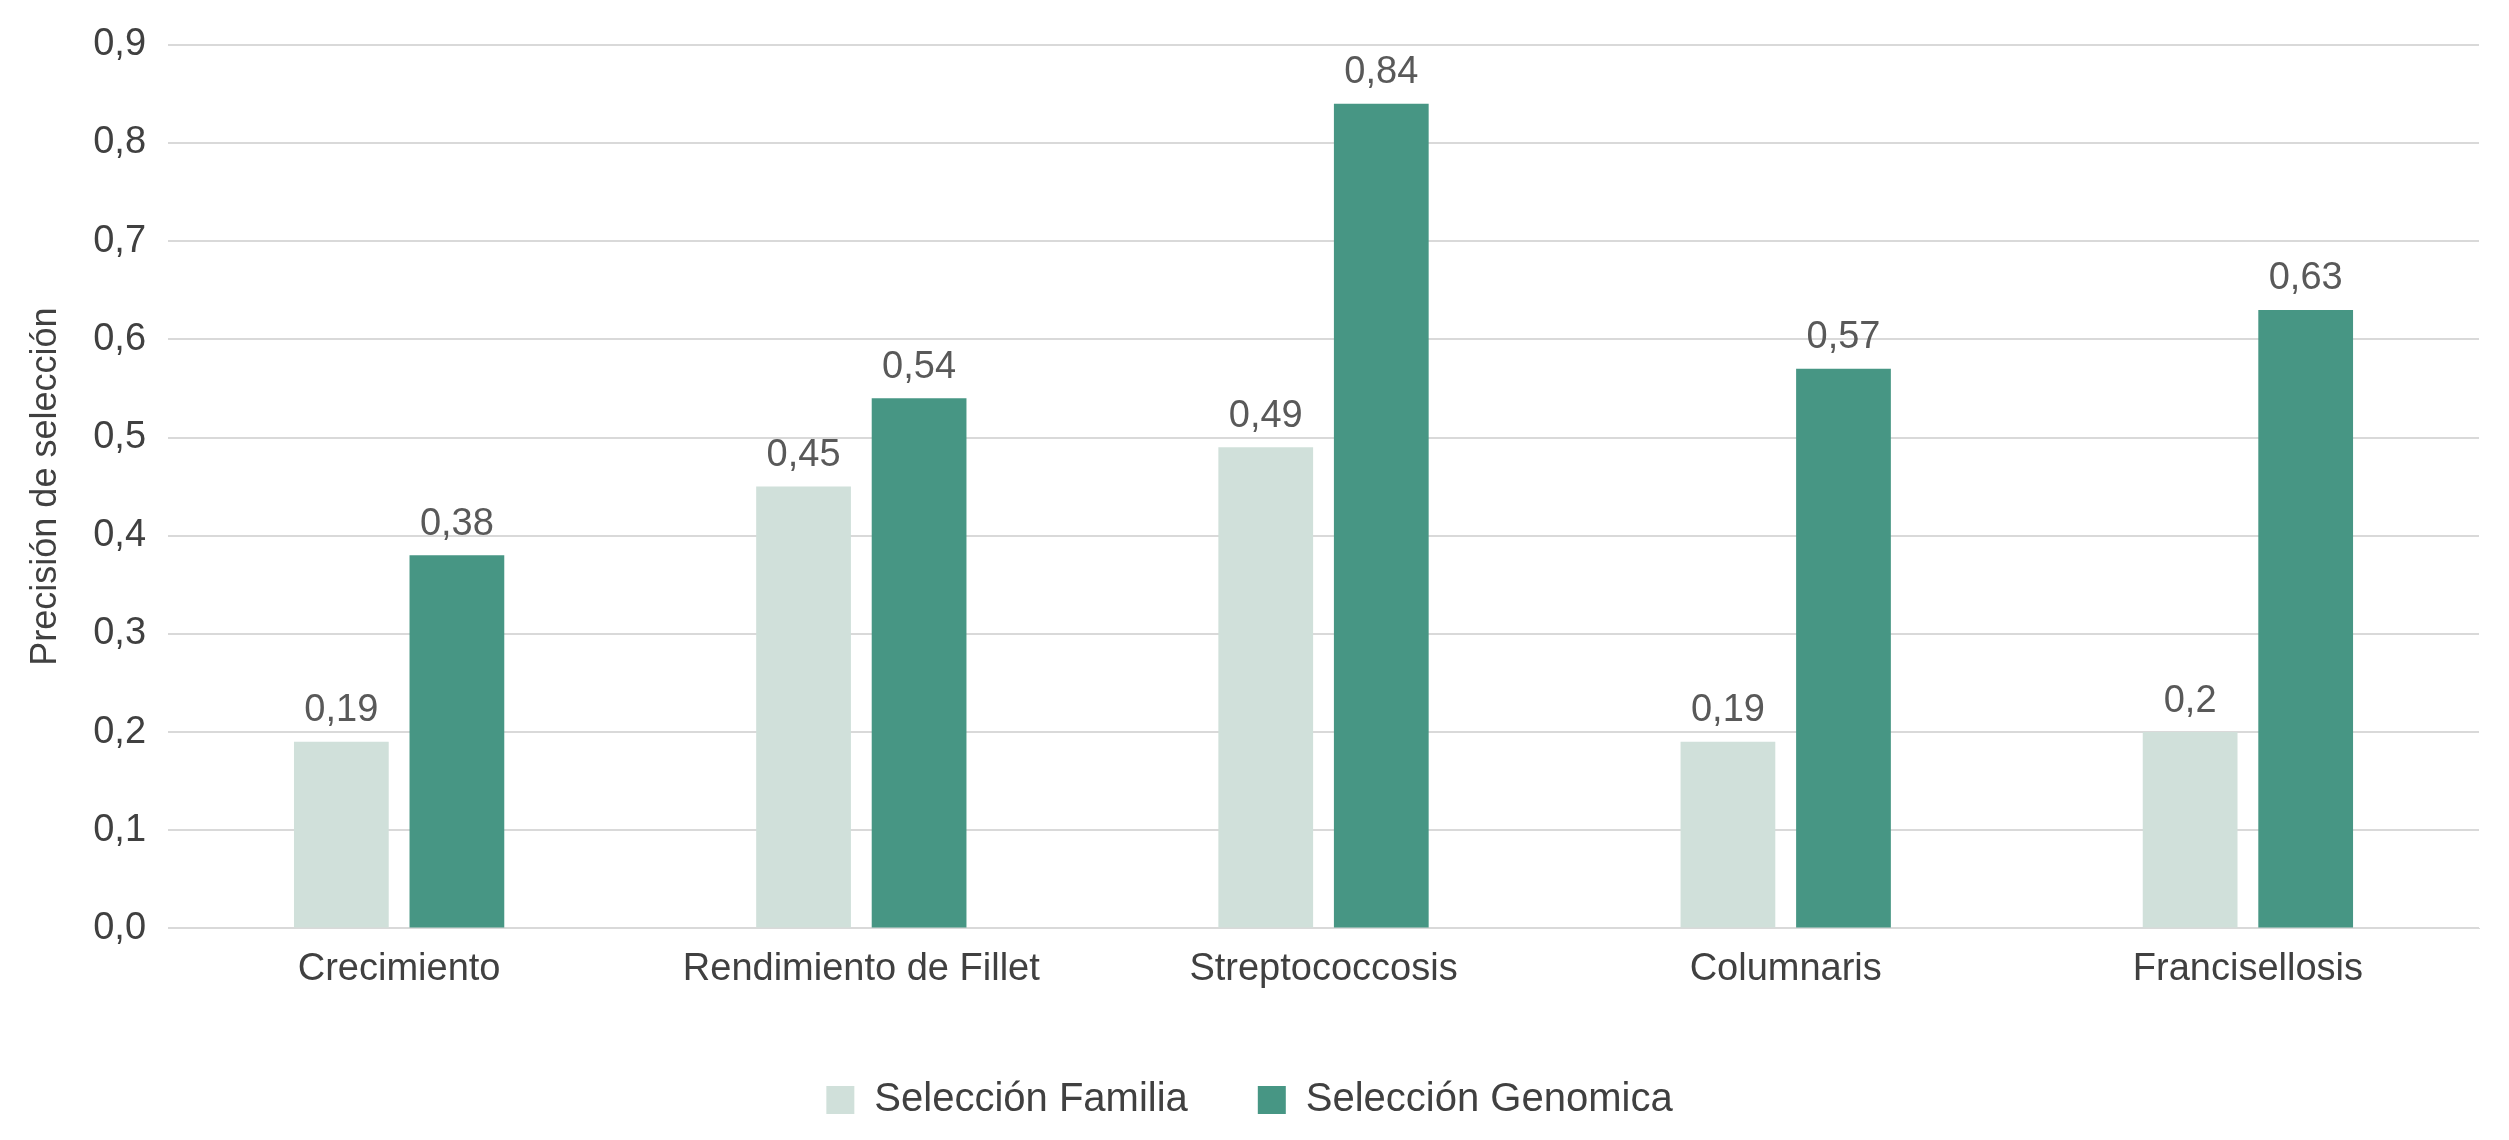 The image size is (2509, 1140). What do you see at coordinates (1381, 70) in the screenshot?
I see `data-label: 0,84` at bounding box center [1381, 70].